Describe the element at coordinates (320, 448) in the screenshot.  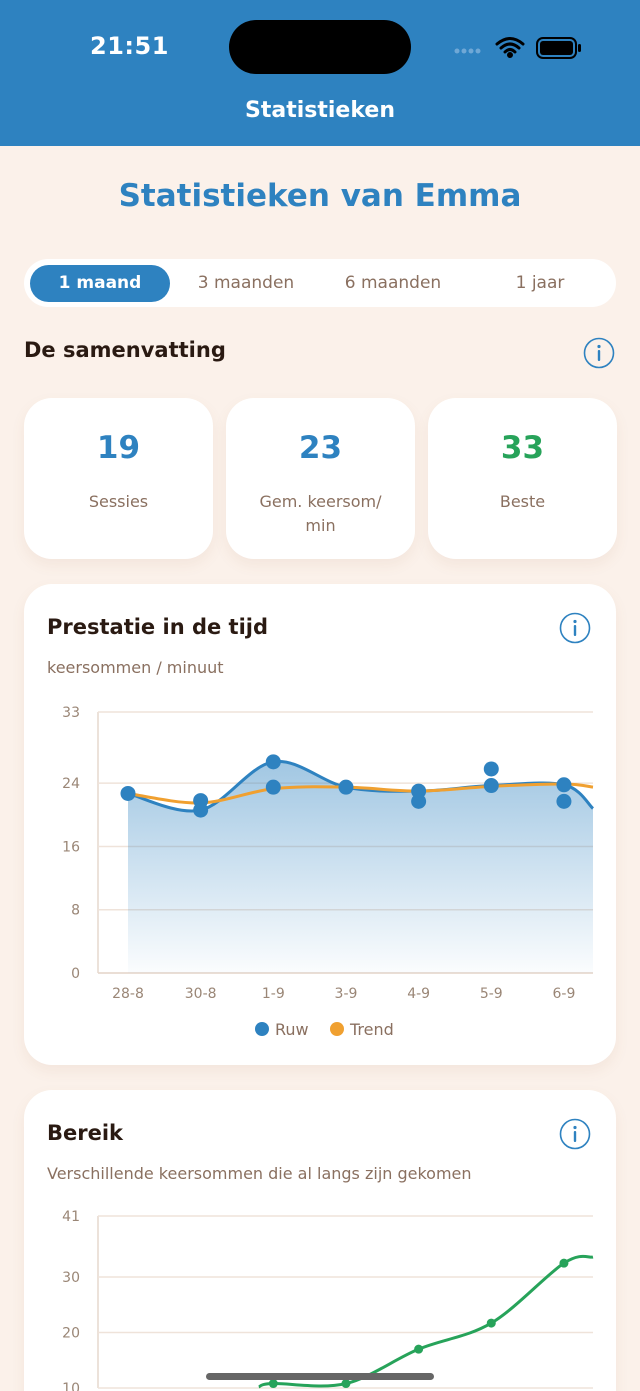
I see `stat-value: 23` at that location.